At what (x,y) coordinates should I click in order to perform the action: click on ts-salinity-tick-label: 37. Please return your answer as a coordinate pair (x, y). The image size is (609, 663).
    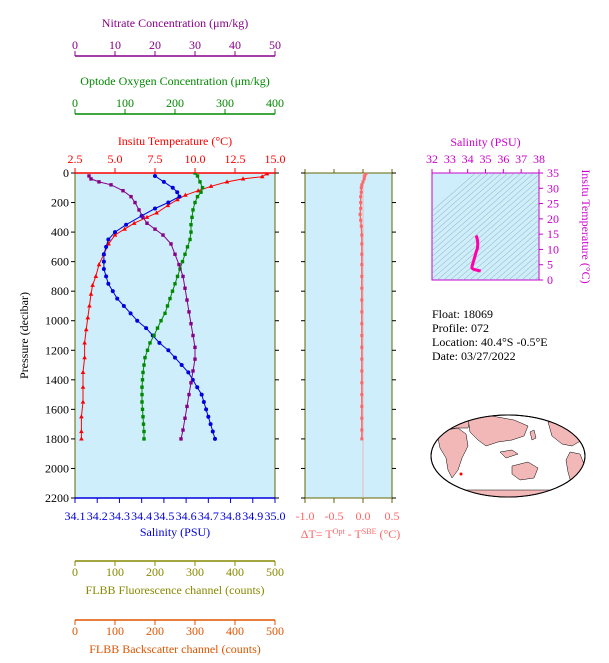
    Looking at the image, I should click on (521, 159).